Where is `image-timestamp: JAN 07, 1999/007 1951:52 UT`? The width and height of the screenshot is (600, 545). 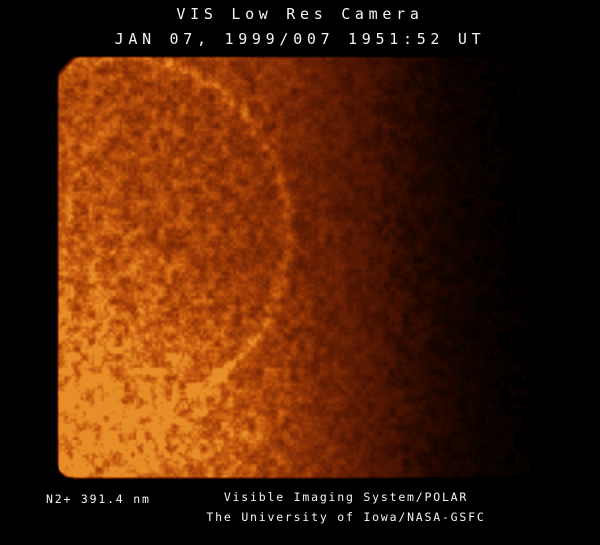
image-timestamp: JAN 07, 1999/007 1951:52 UT is located at coordinates (300, 39).